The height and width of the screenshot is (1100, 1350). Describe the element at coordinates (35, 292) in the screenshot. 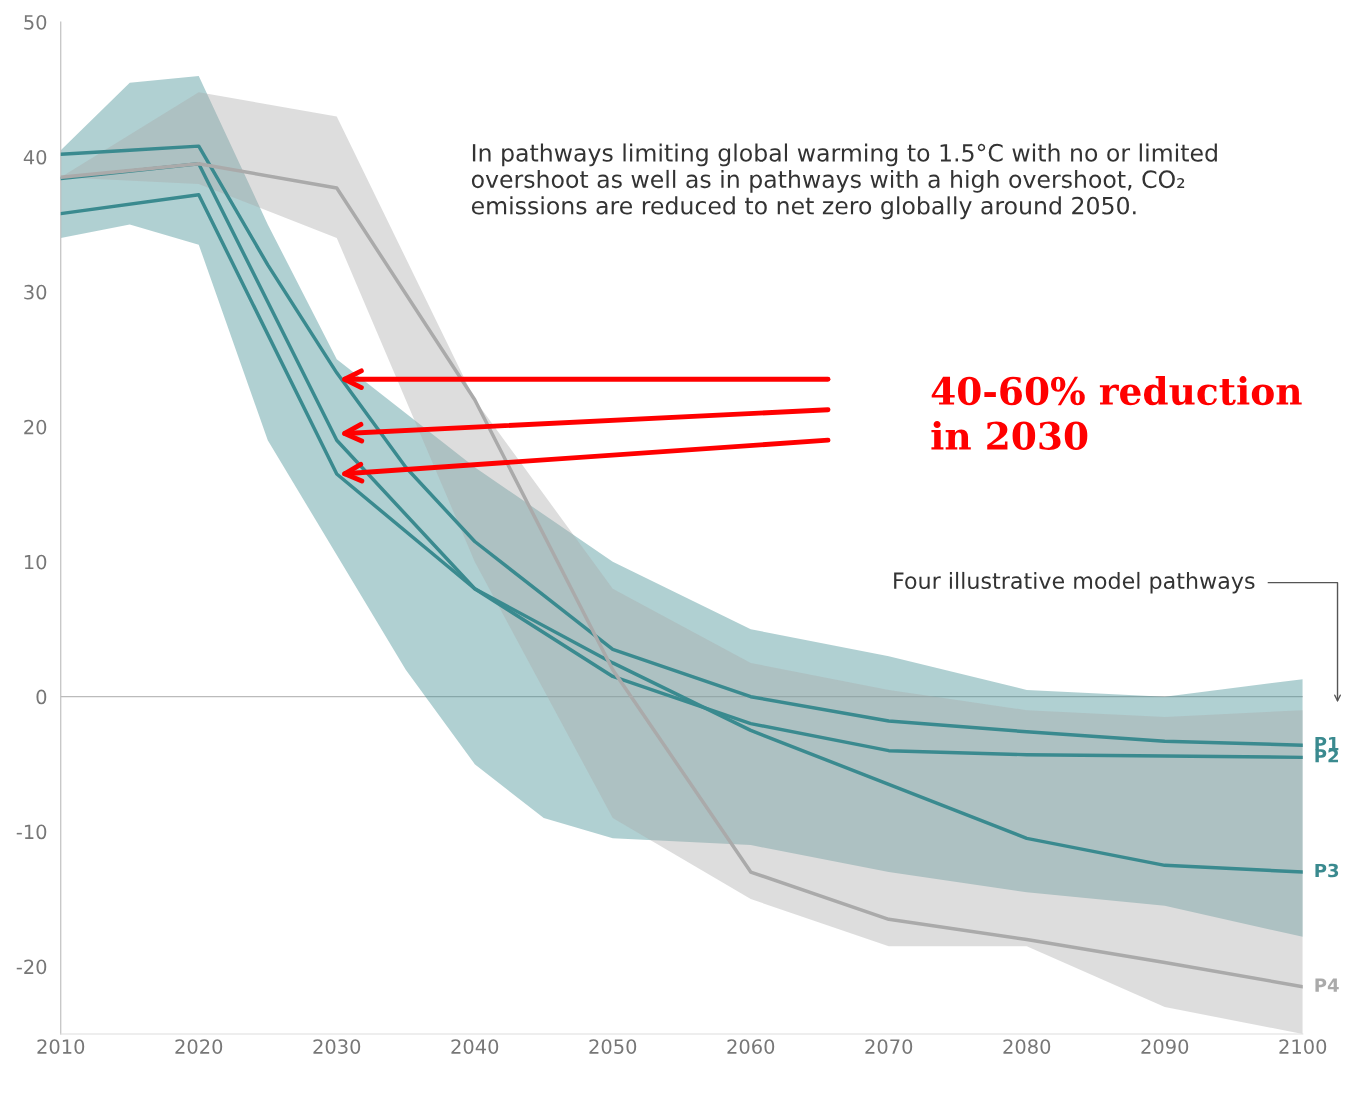

I see `y-tick-label: 30` at that location.